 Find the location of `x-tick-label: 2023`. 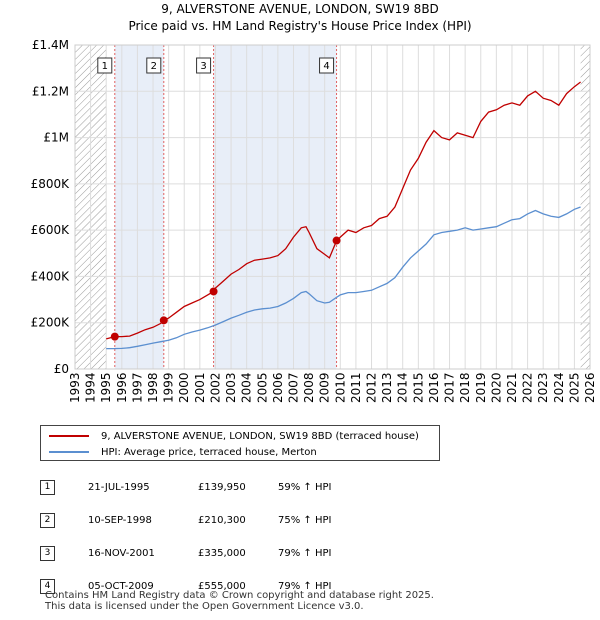

x-tick-label: 2023 is located at coordinates (543, 387).